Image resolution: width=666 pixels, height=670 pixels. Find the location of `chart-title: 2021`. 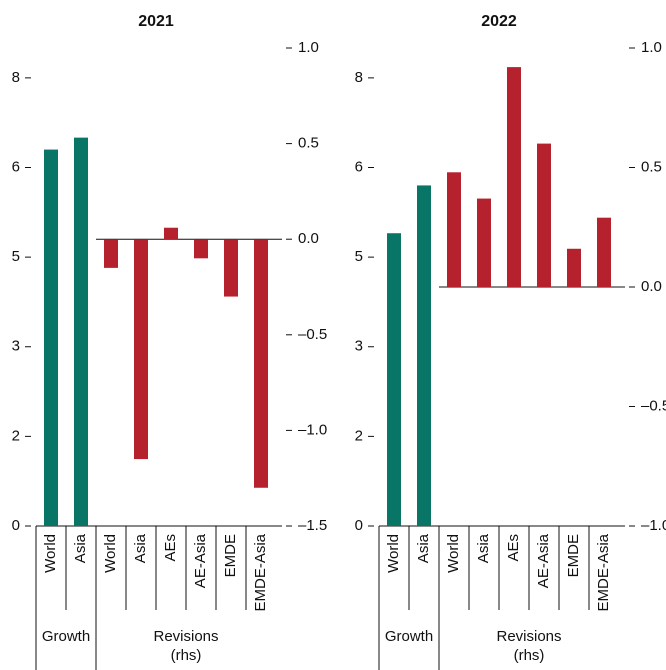

chart-title: 2021 is located at coordinates (156, 21).